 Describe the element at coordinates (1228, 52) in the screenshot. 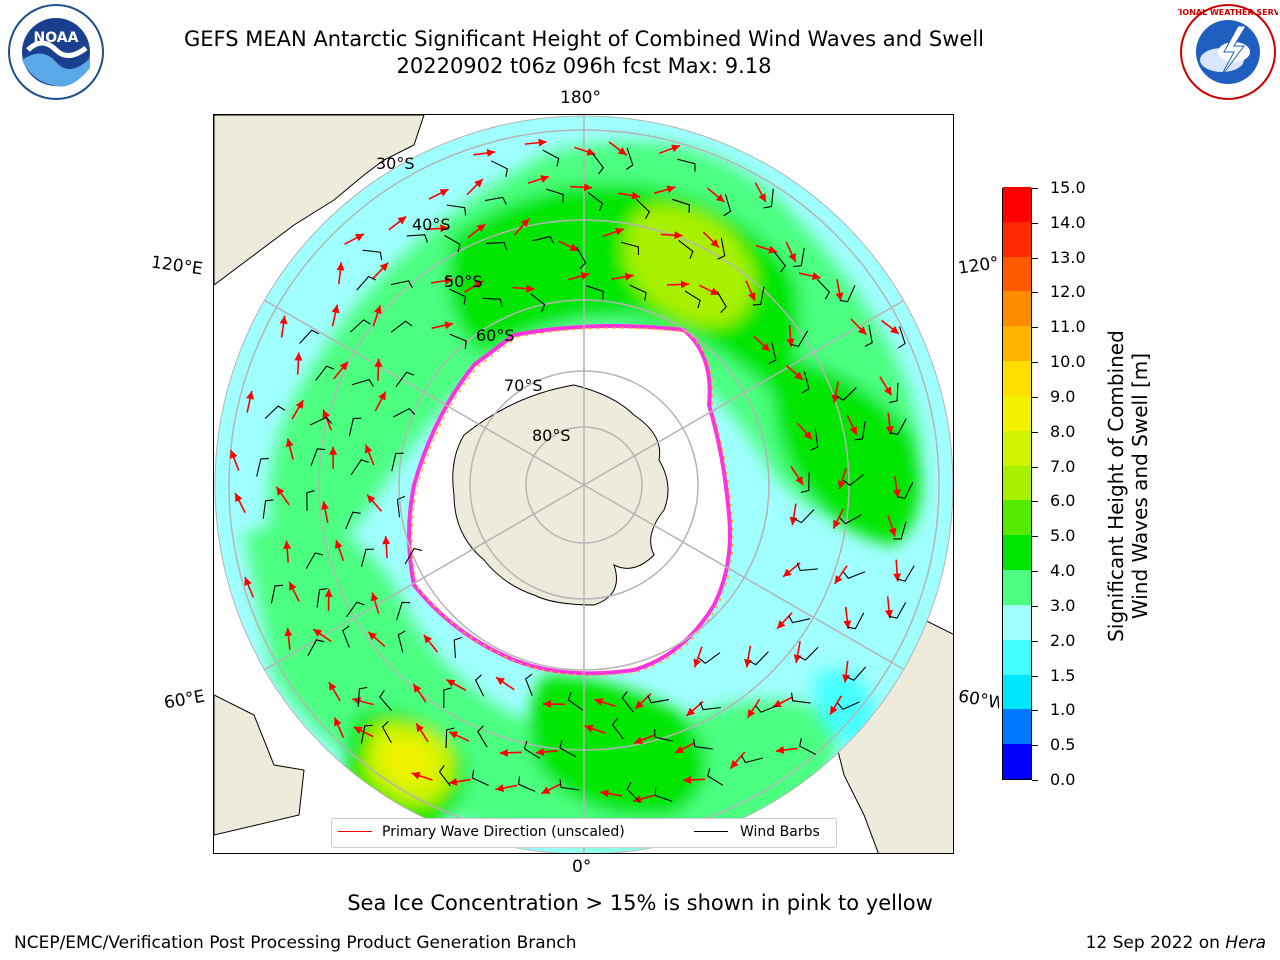

I see `nws-logo-icon: NATIONAL WEATHER SERVICE` at that location.